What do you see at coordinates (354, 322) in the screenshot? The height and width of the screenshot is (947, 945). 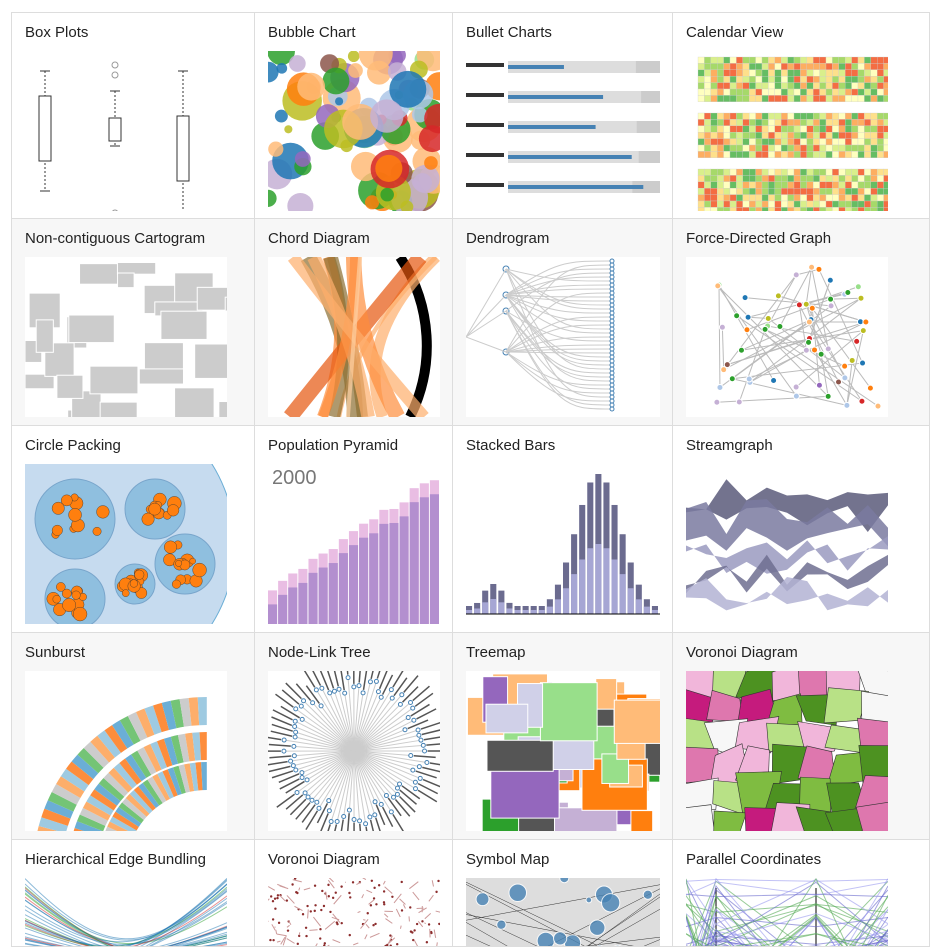 I see `gallery-item: Chord Diagram` at bounding box center [354, 322].